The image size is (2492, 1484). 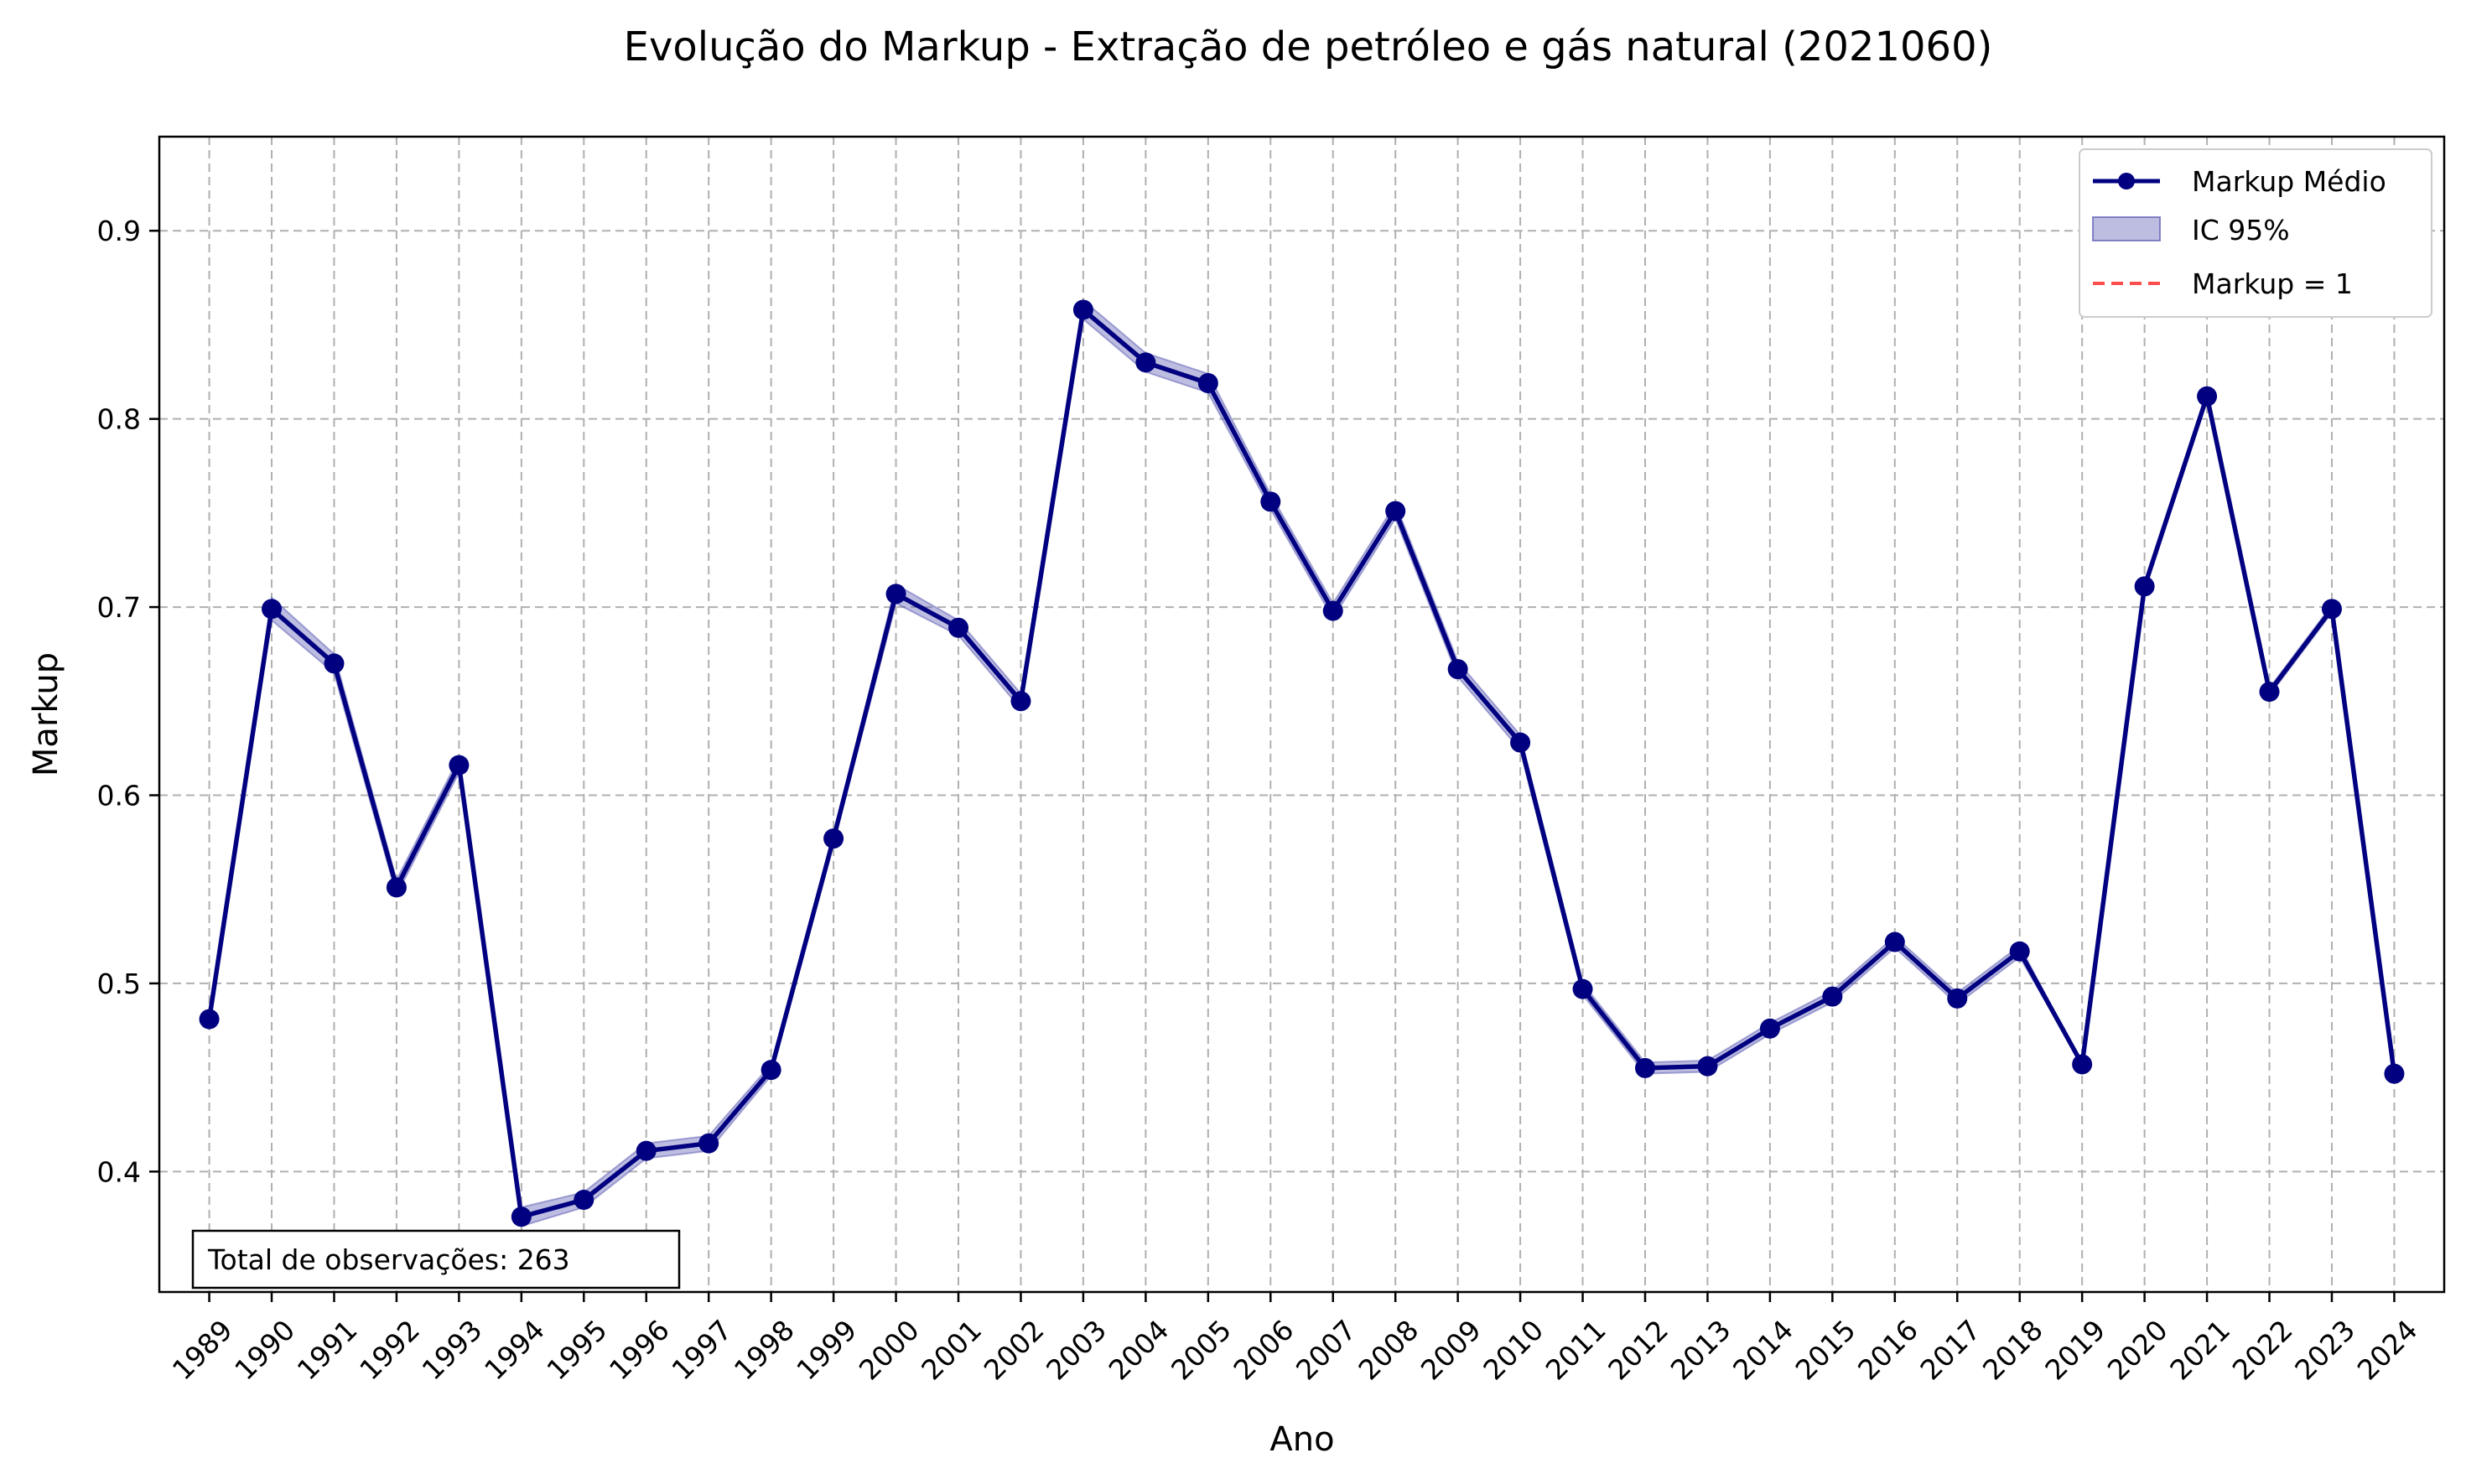 What do you see at coordinates (889, 1350) in the screenshot?
I see `x-tick-label: 2000` at bounding box center [889, 1350].